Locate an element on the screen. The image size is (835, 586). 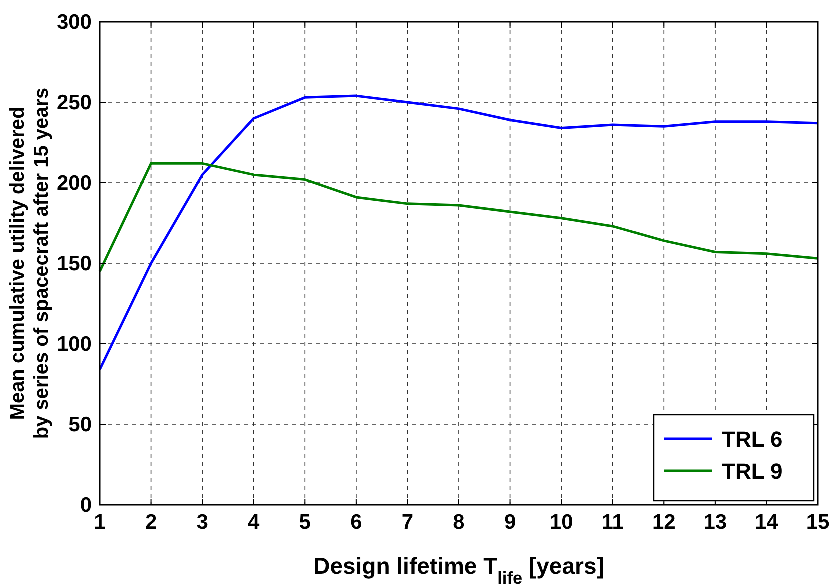
x-tick-label: 5 is located at coordinates (305, 522).